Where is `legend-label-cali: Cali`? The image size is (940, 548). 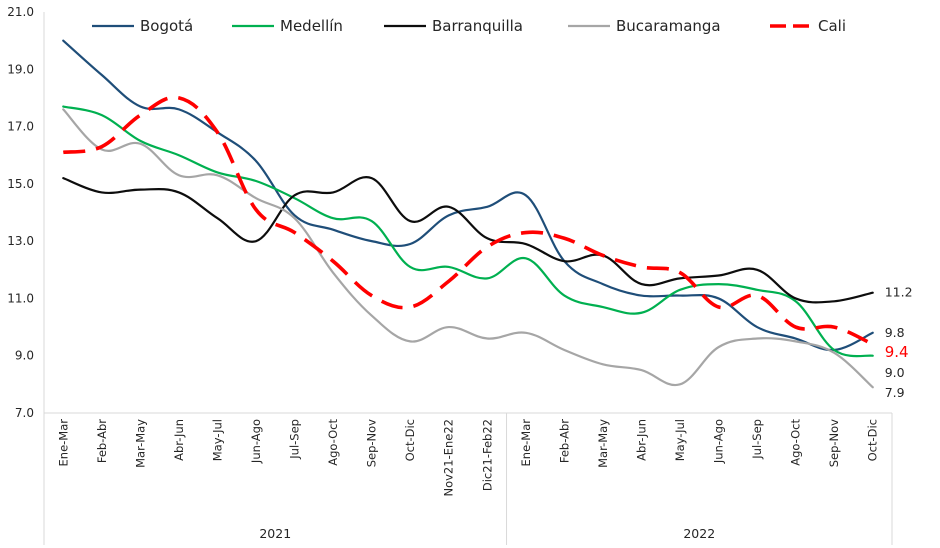 legend-label-cali: Cali is located at coordinates (832, 26).